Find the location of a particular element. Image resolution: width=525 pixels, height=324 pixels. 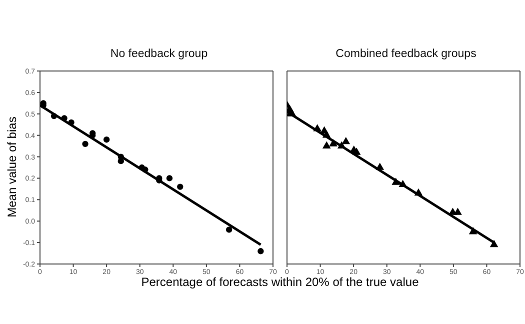

y-axis-title: Mean value of bias is located at coordinates (12, 167).